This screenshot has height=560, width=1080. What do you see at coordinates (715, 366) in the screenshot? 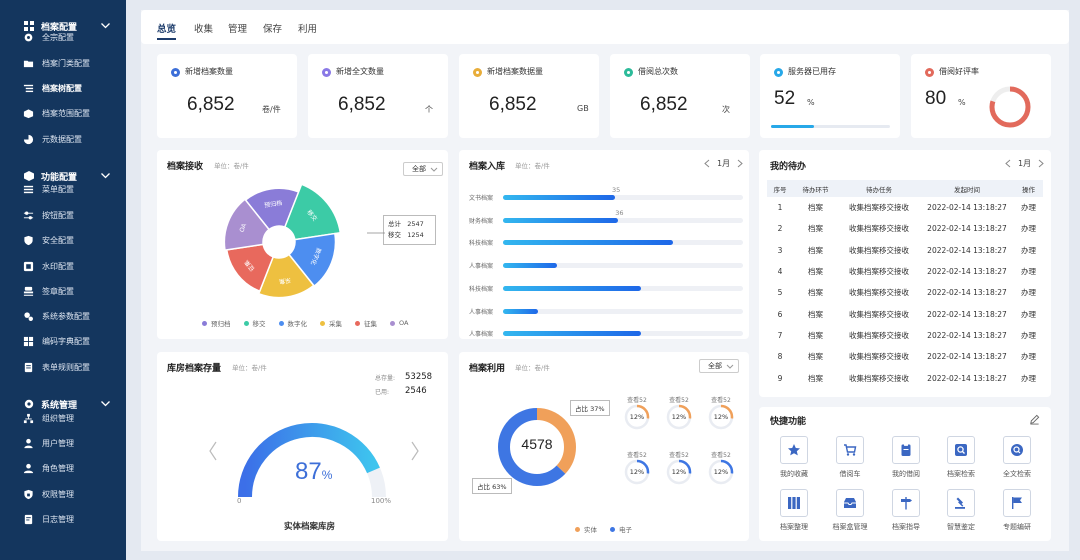
I see `usage-filter-value: 全部` at bounding box center [715, 366].